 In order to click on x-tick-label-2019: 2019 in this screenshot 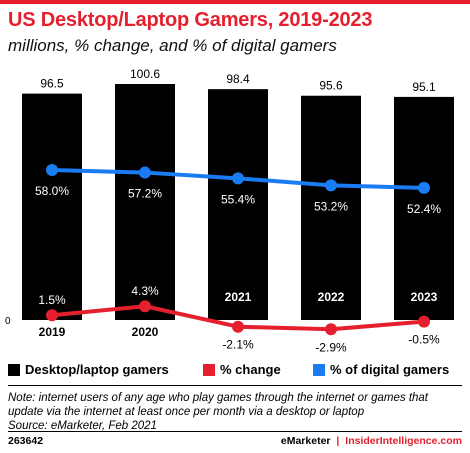, I will do `click(52, 332)`.